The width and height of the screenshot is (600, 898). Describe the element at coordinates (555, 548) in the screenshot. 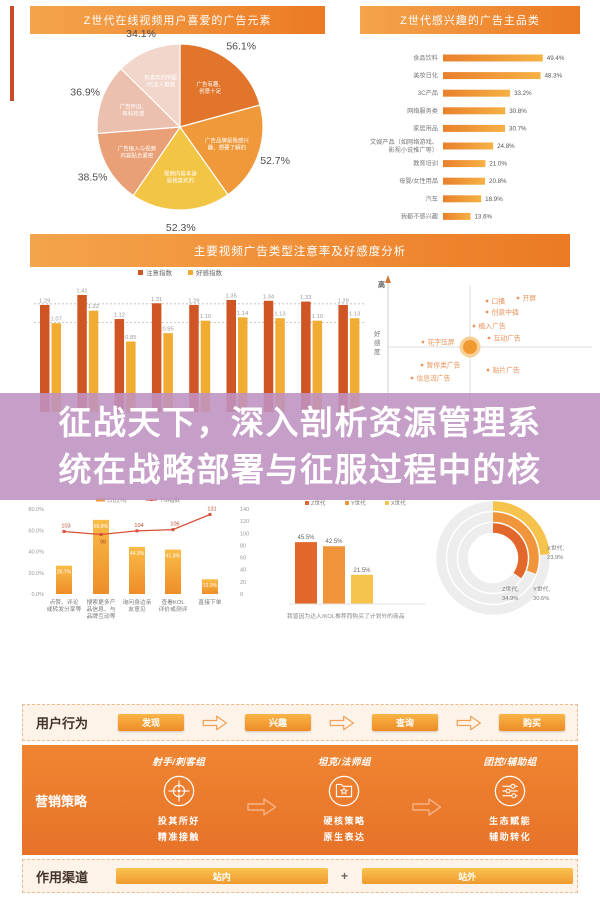

I see `donut-label: X世代,` at that location.